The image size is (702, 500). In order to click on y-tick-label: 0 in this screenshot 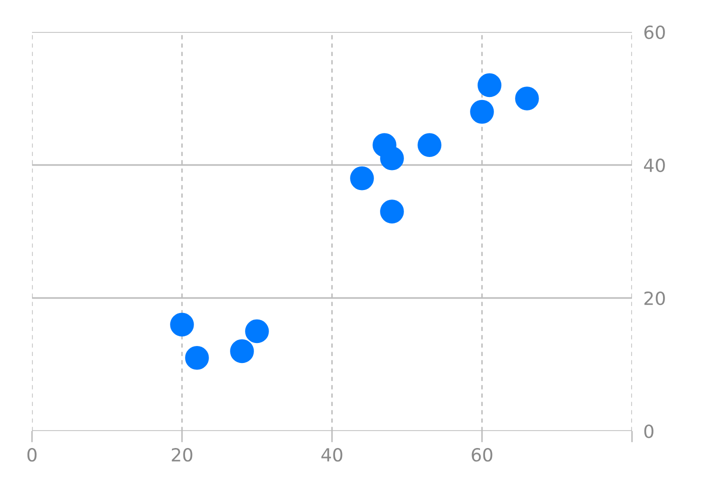, I will do `click(649, 431)`.